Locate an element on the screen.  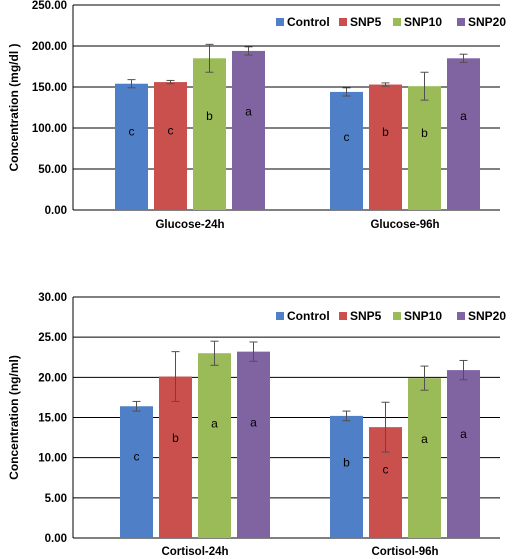
y-tick-labels: 0.00 5.00 10.00 15.00 20.00 25.00 30.00 is located at coordinates (52, 418).